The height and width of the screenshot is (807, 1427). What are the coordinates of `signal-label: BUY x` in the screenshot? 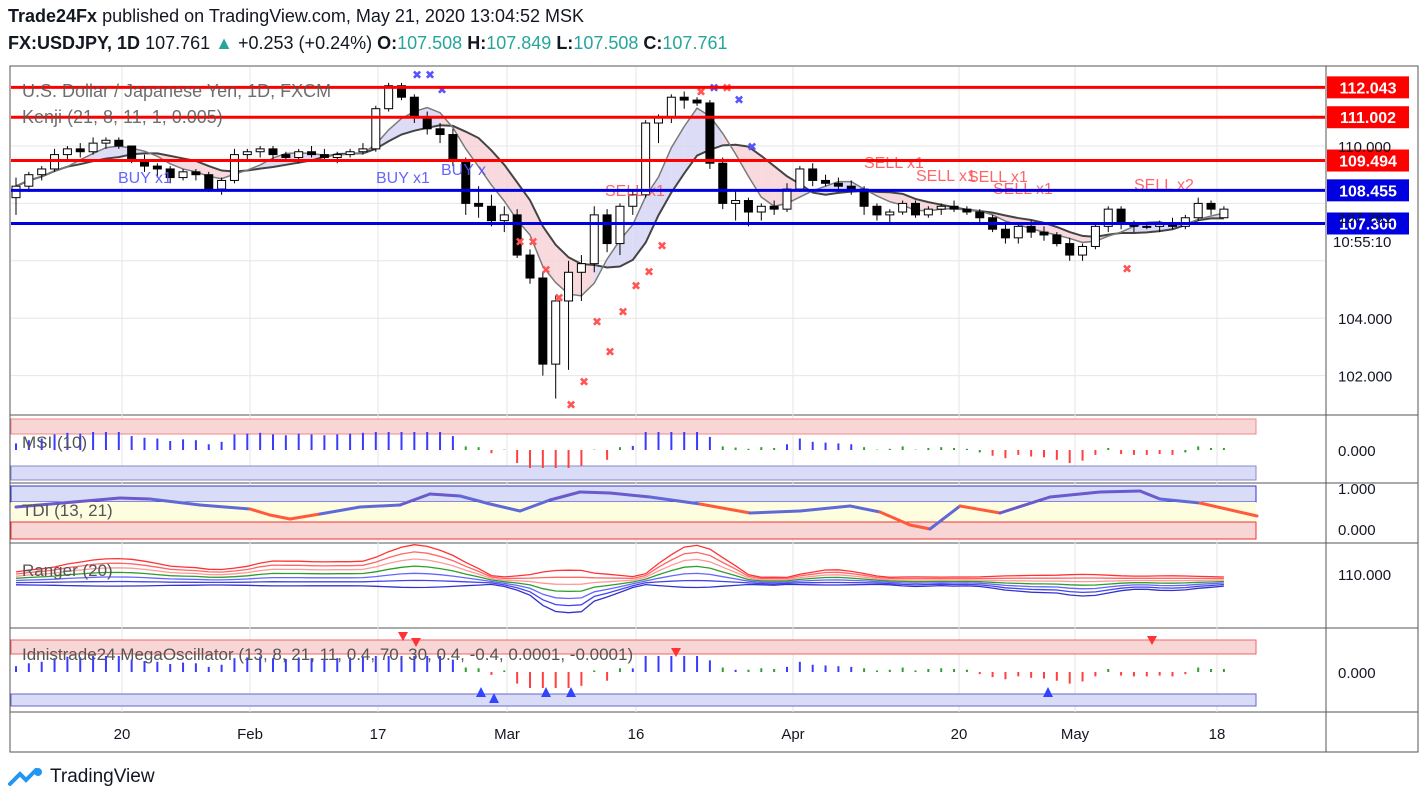 It's located at (463, 170).